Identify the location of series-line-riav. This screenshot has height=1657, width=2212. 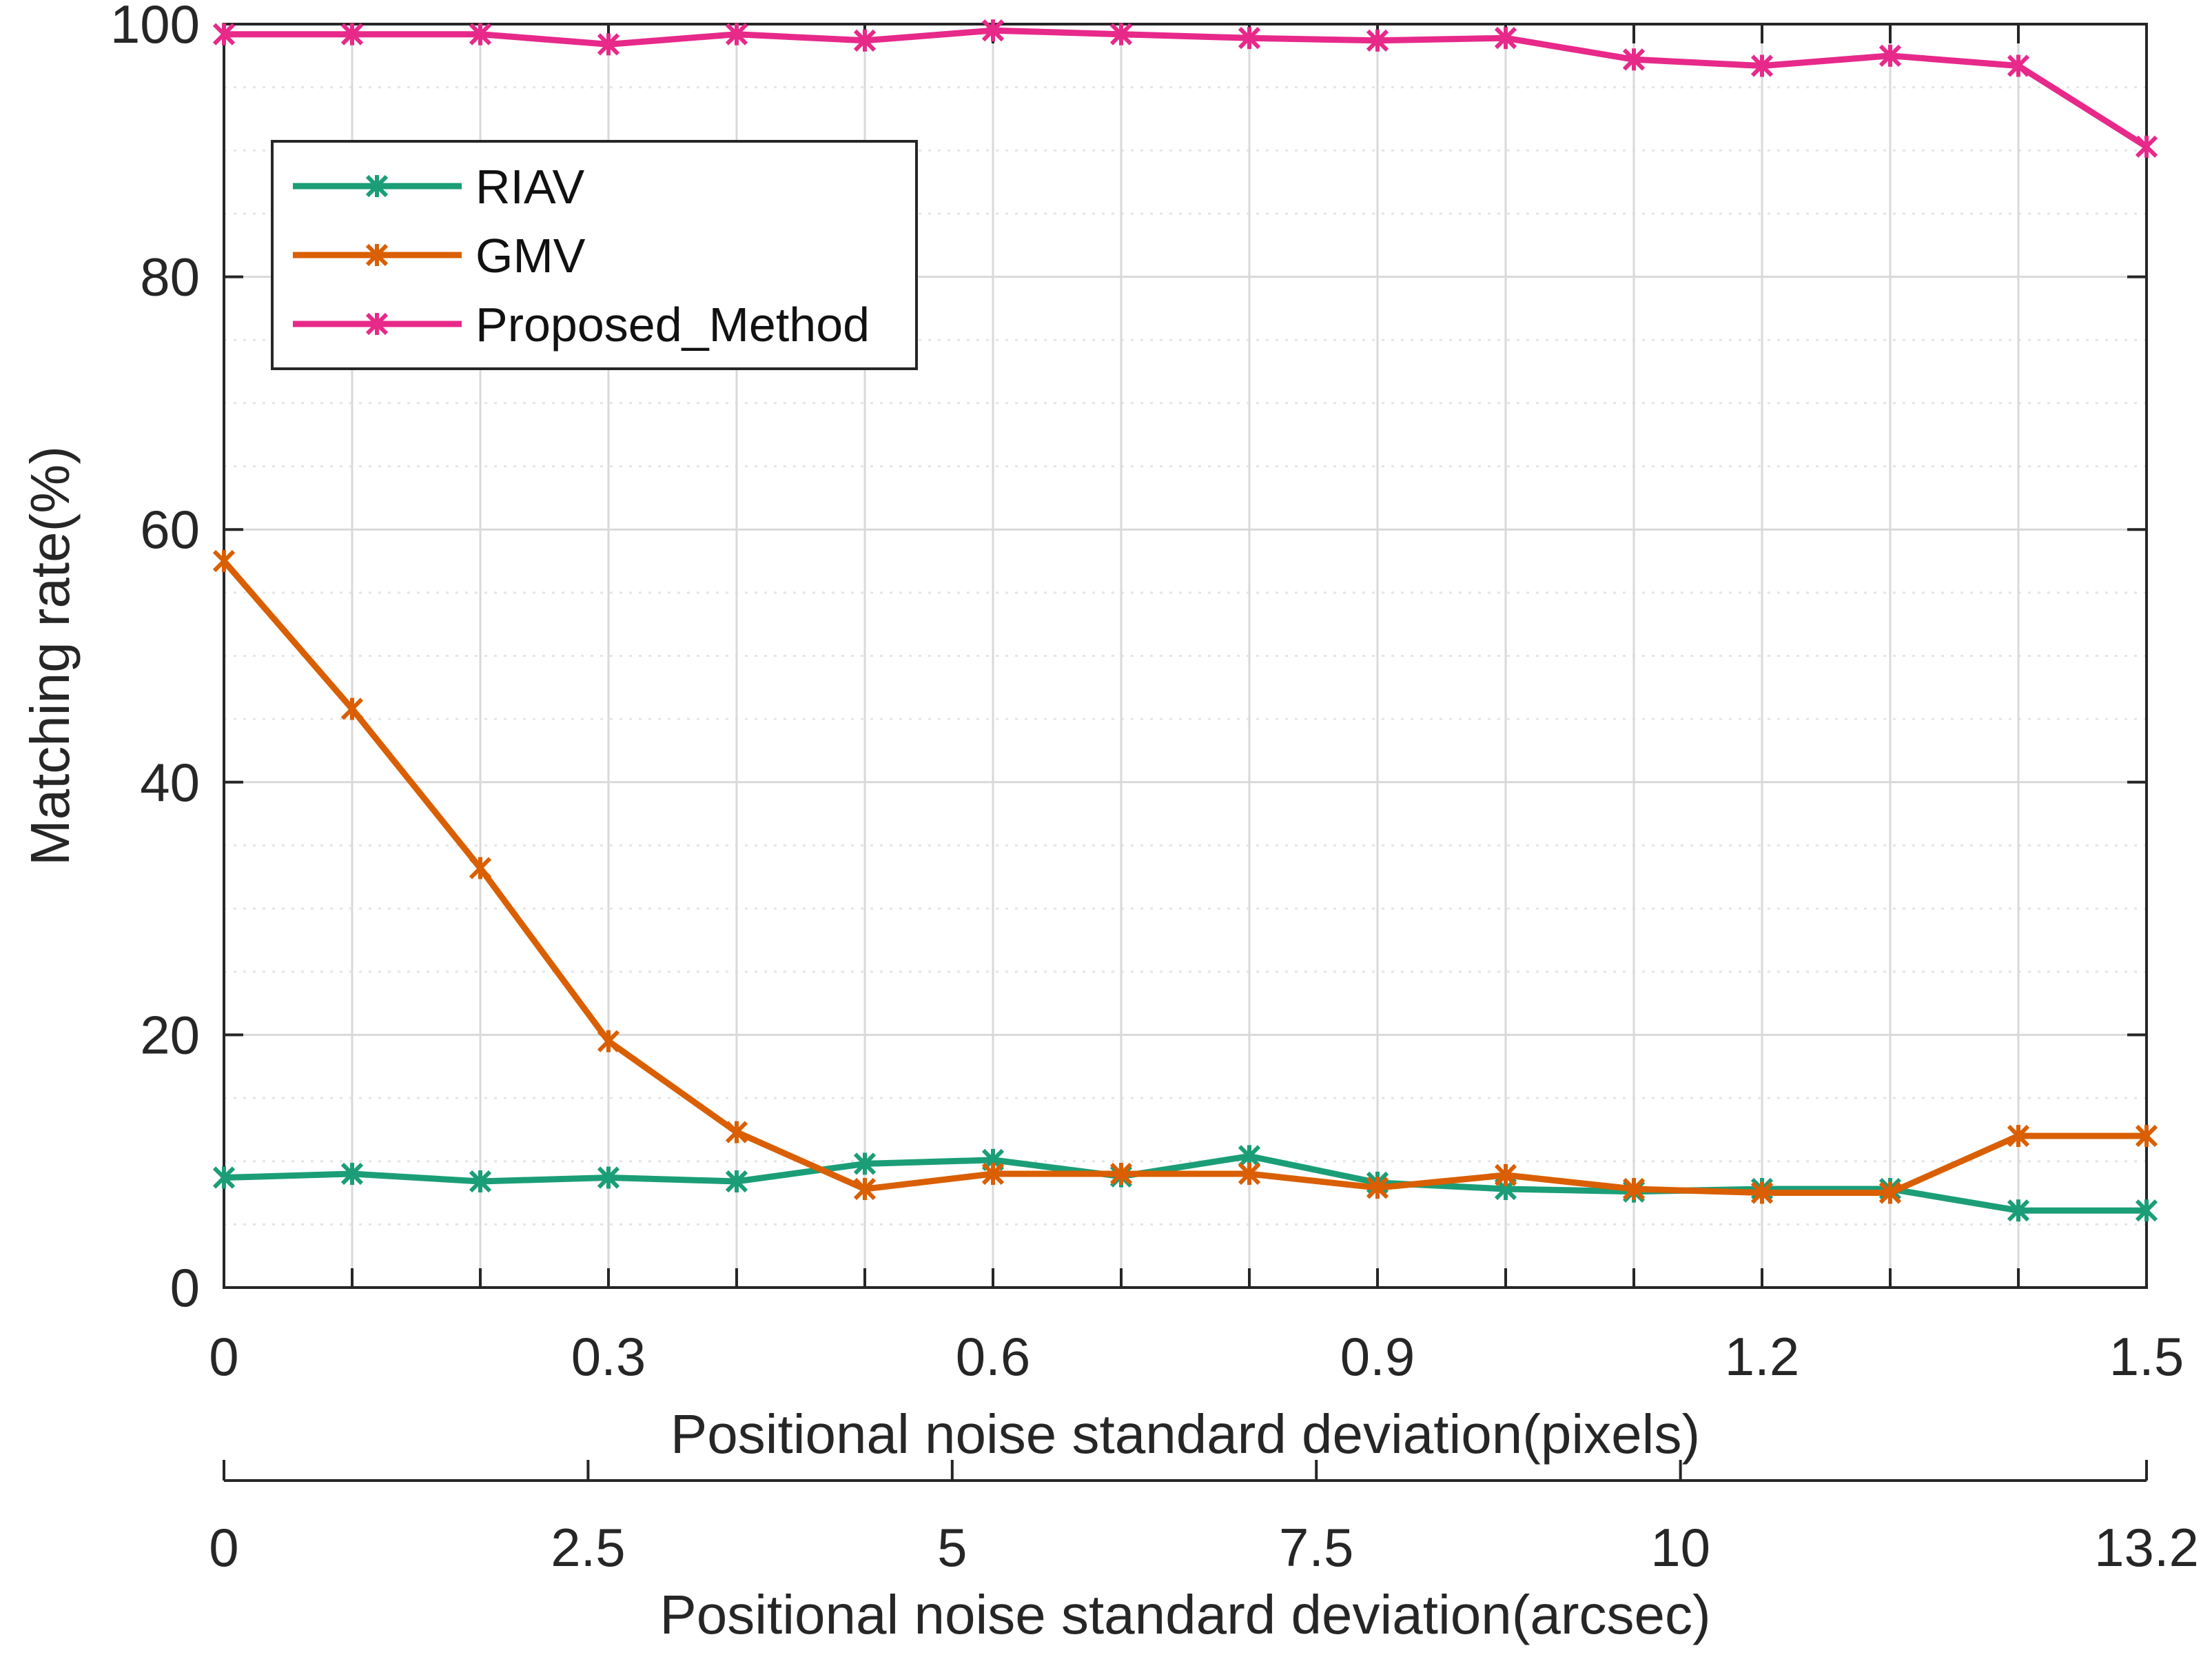
(1185, 1183).